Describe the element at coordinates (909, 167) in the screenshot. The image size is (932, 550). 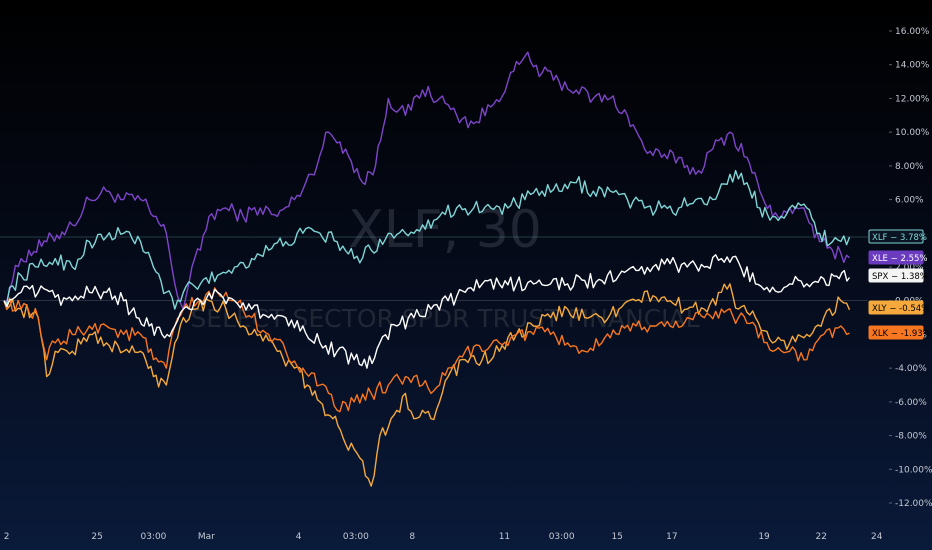
I see `y-tick-label: 8.00%` at that location.